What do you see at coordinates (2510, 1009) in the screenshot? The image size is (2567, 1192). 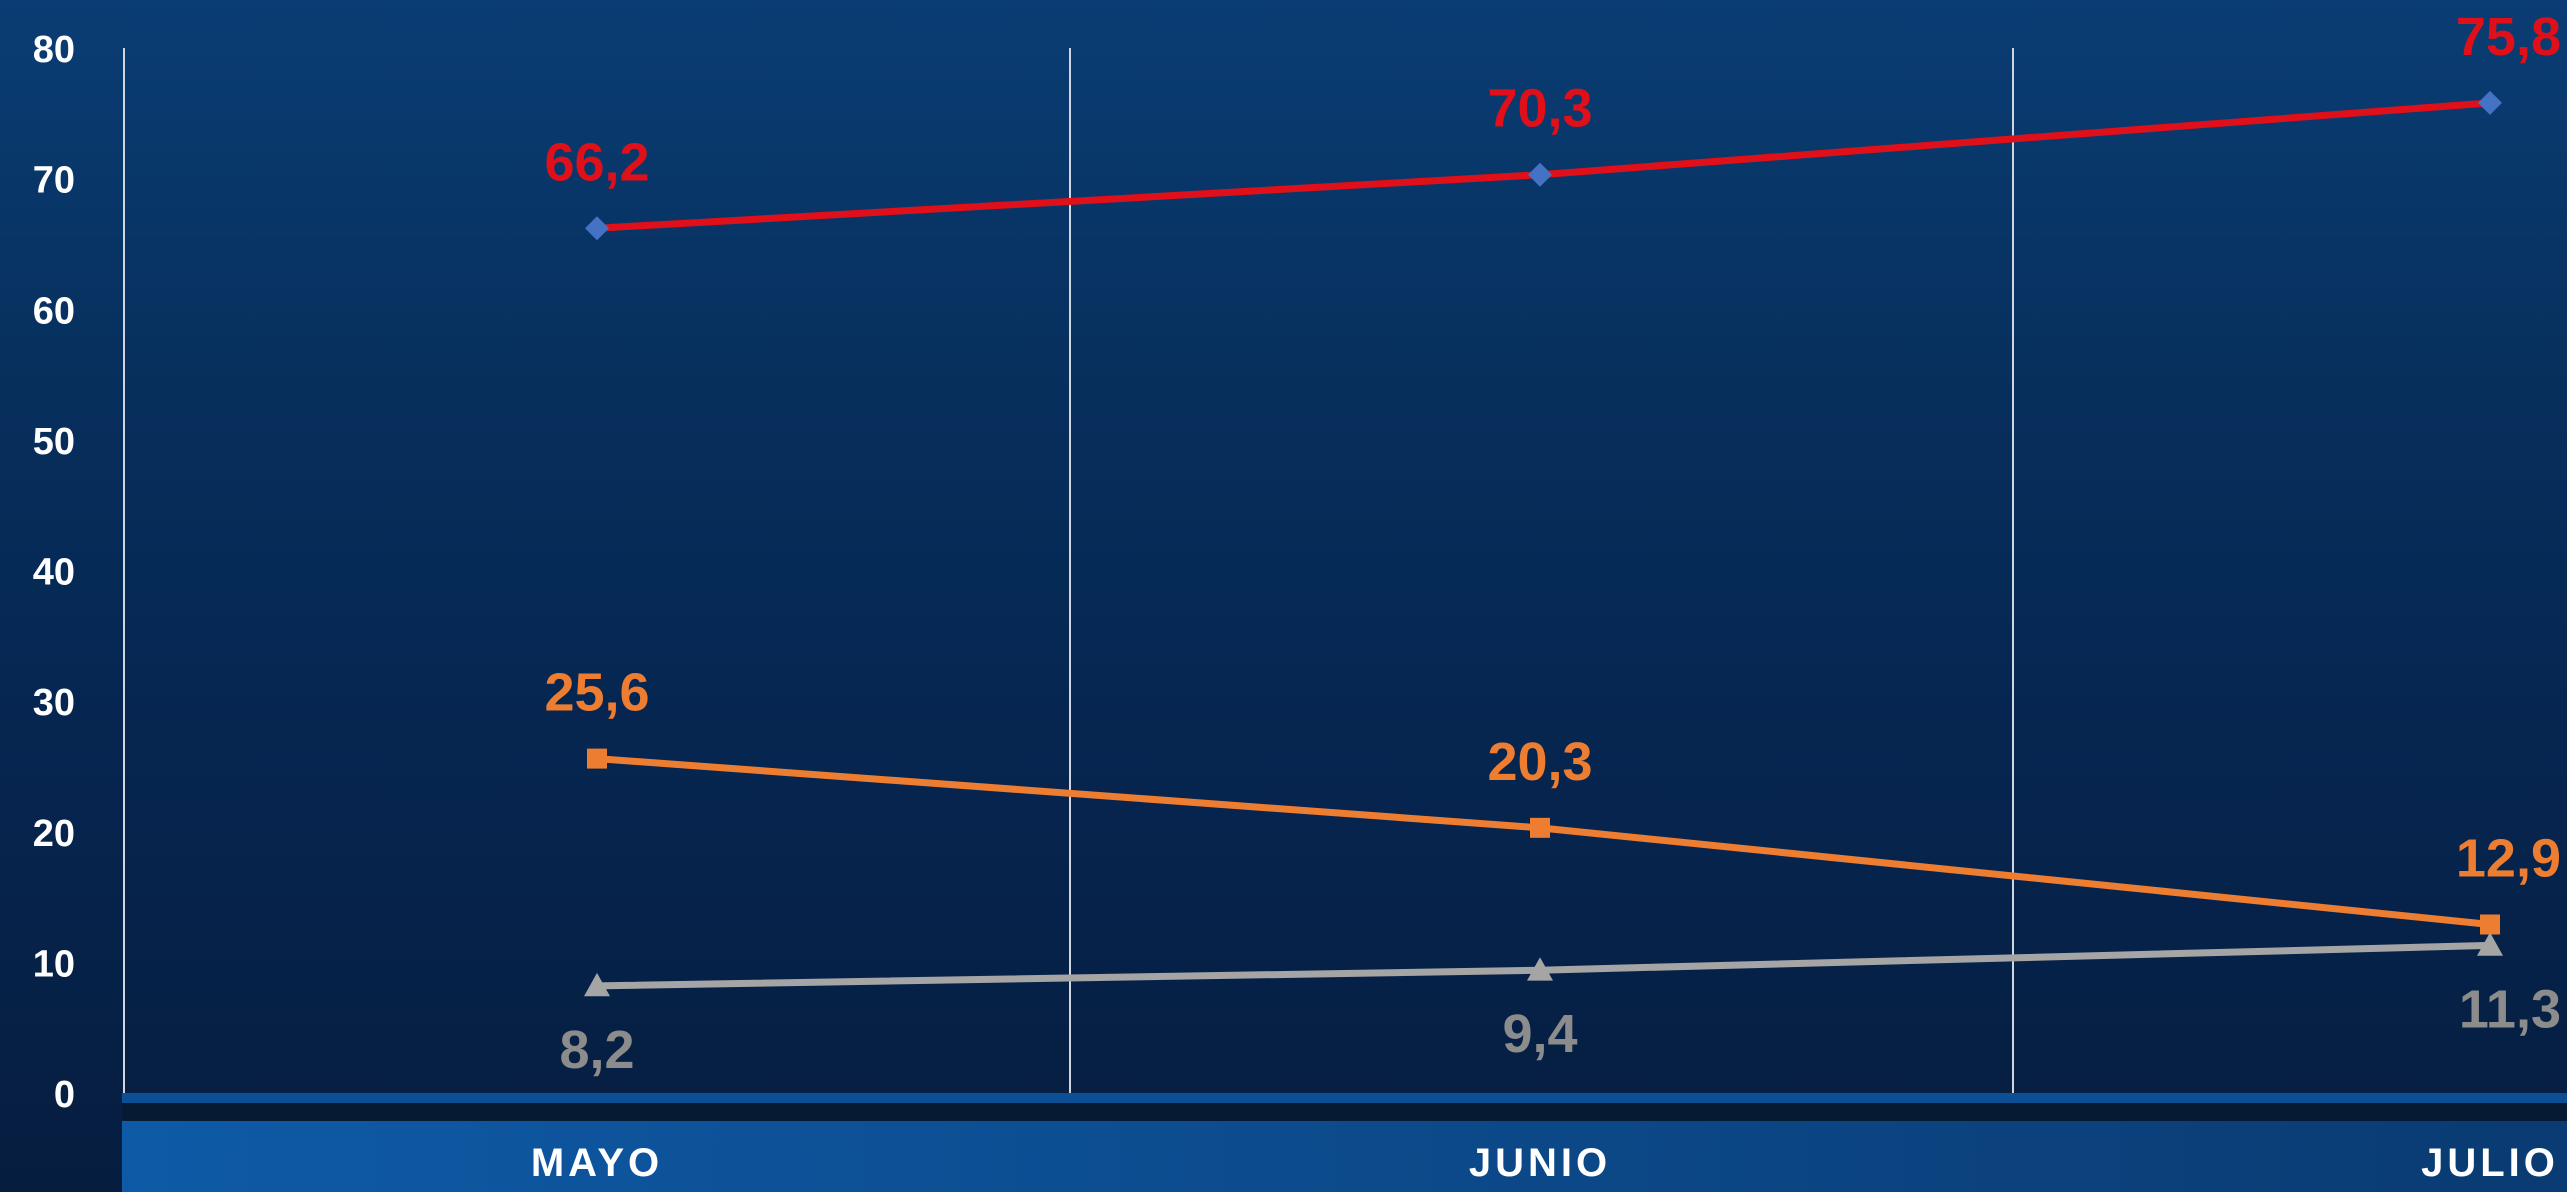 I see `data-label: 11,3` at bounding box center [2510, 1009].